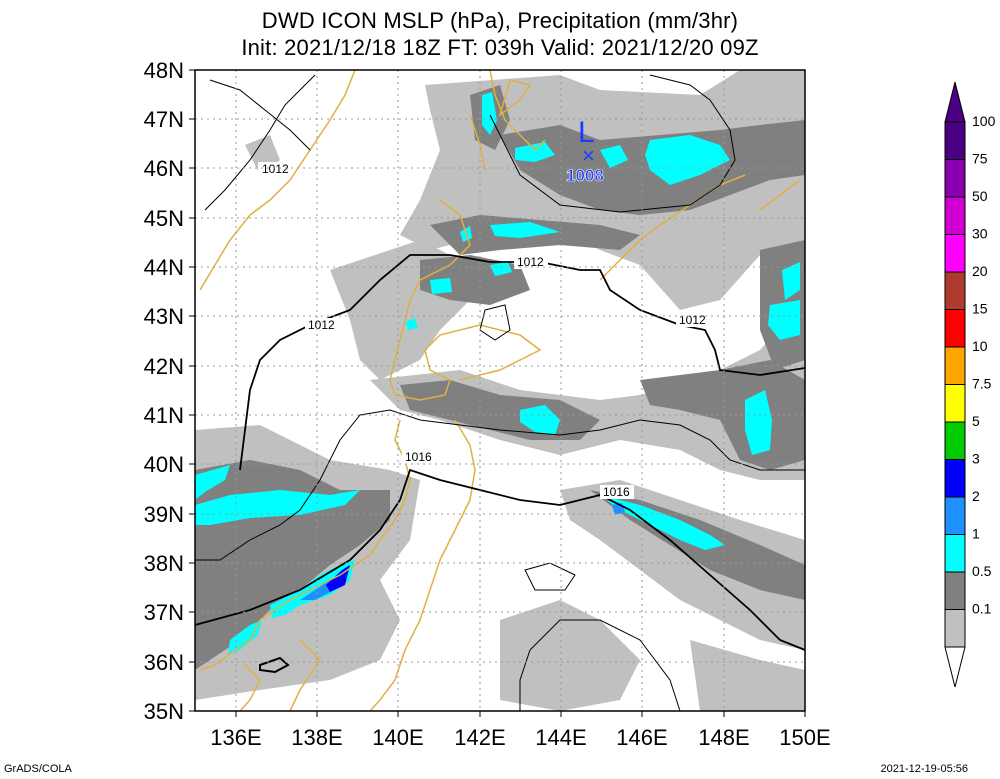  What do you see at coordinates (164, 316) in the screenshot?
I see `lat-label: 43N` at bounding box center [164, 316].